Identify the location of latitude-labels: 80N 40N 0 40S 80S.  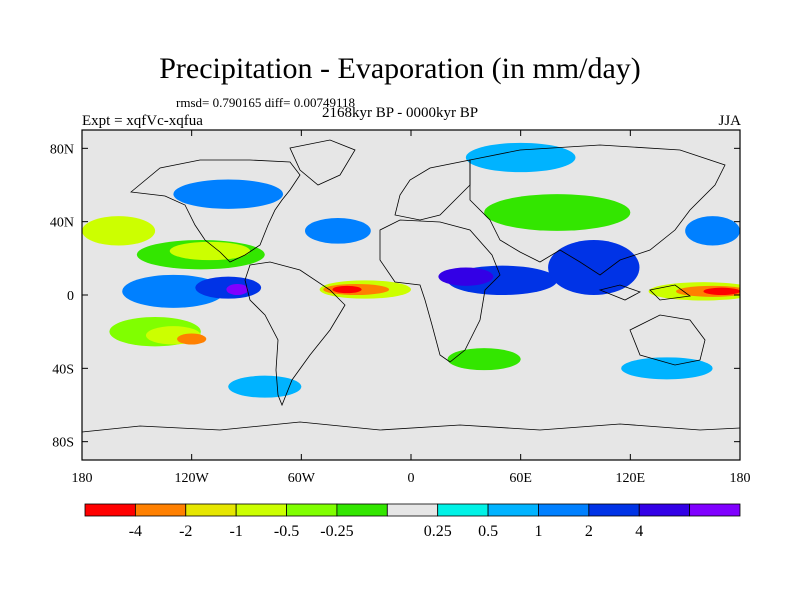
(62, 296).